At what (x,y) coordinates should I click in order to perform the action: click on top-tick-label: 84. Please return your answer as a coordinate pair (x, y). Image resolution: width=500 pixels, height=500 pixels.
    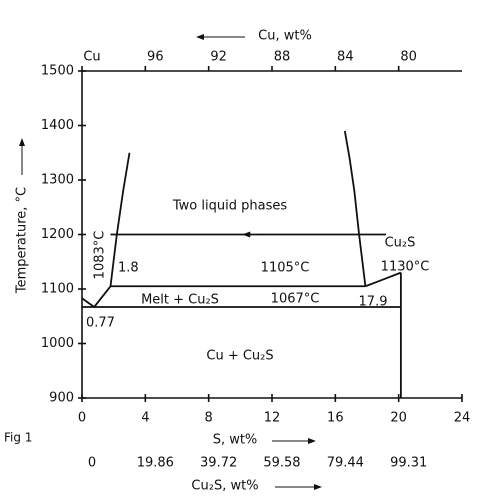
    Looking at the image, I should click on (345, 57).